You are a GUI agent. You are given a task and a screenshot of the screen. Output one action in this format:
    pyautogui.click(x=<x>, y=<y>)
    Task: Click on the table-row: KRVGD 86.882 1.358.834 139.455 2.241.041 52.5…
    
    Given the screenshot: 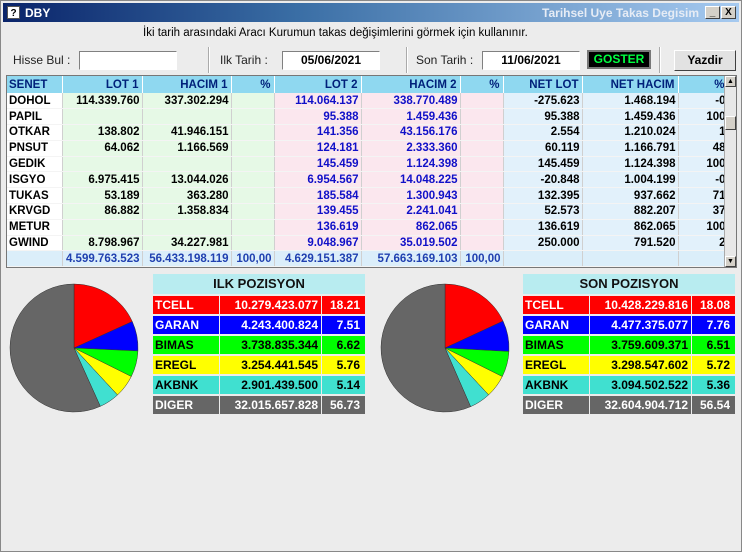 What is the action you would take?
    pyautogui.click(x=368, y=211)
    